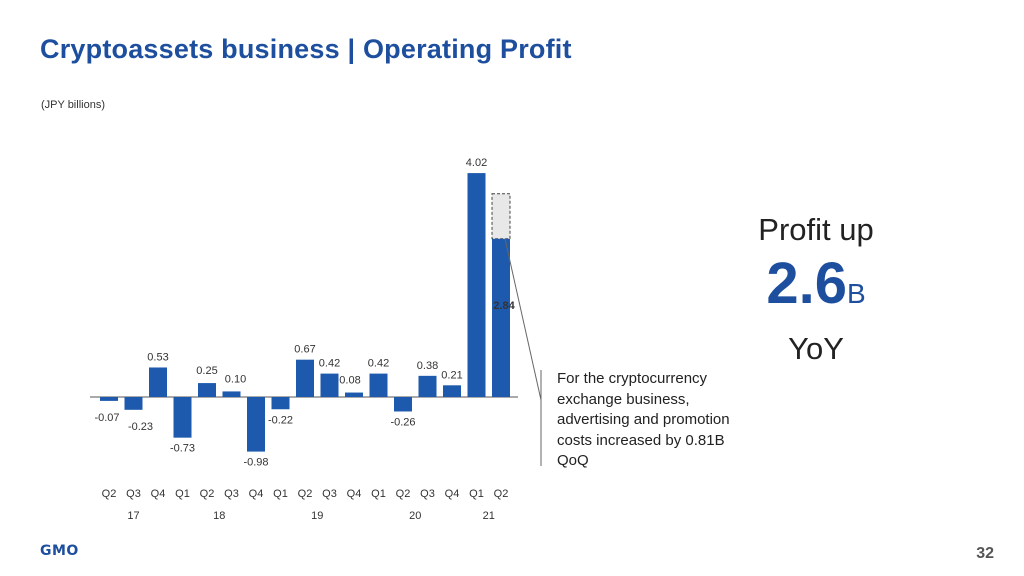 Image resolution: width=1024 pixels, height=576 pixels. What do you see at coordinates (206, 371) in the screenshot?
I see `data-label: 0.25` at bounding box center [206, 371].